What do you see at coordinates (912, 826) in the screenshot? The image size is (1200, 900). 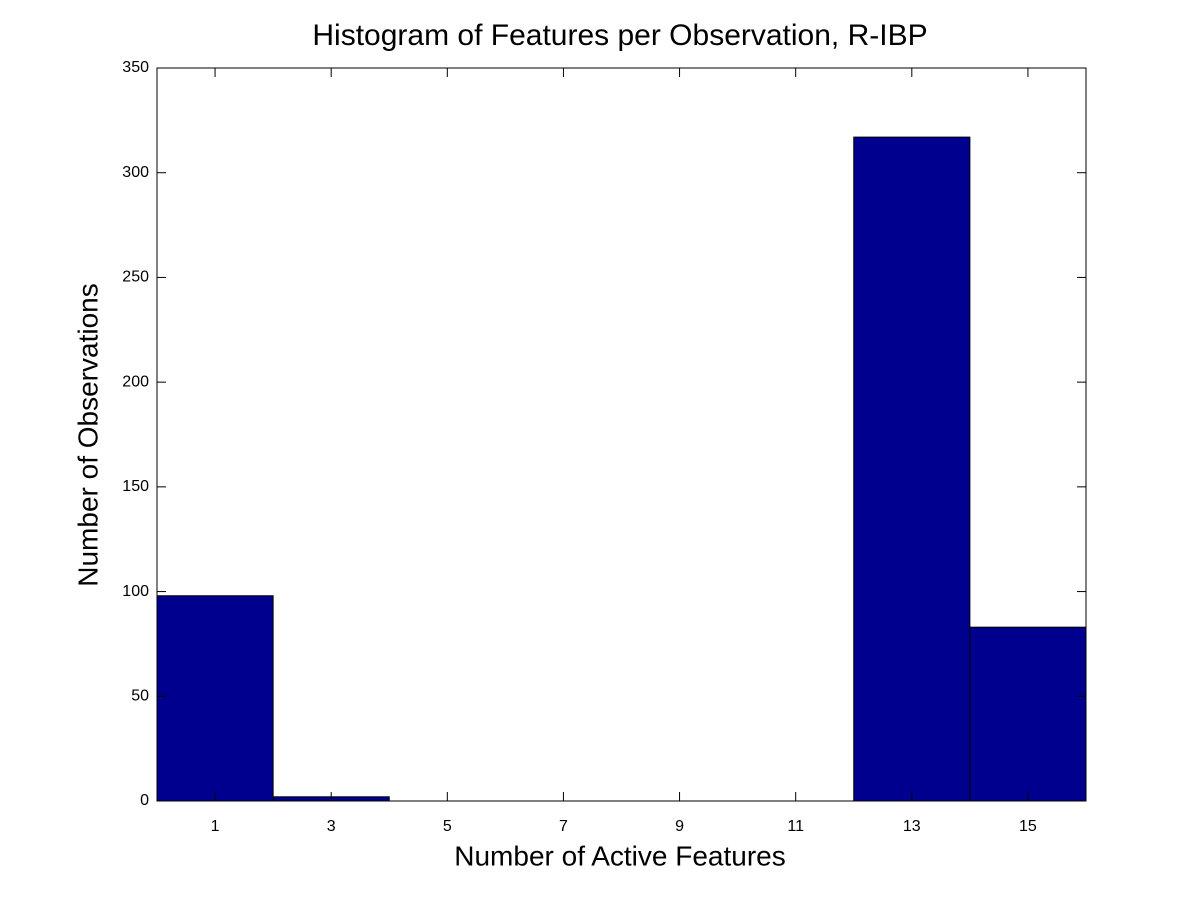 I see `x-tick-label: 13` at bounding box center [912, 826].